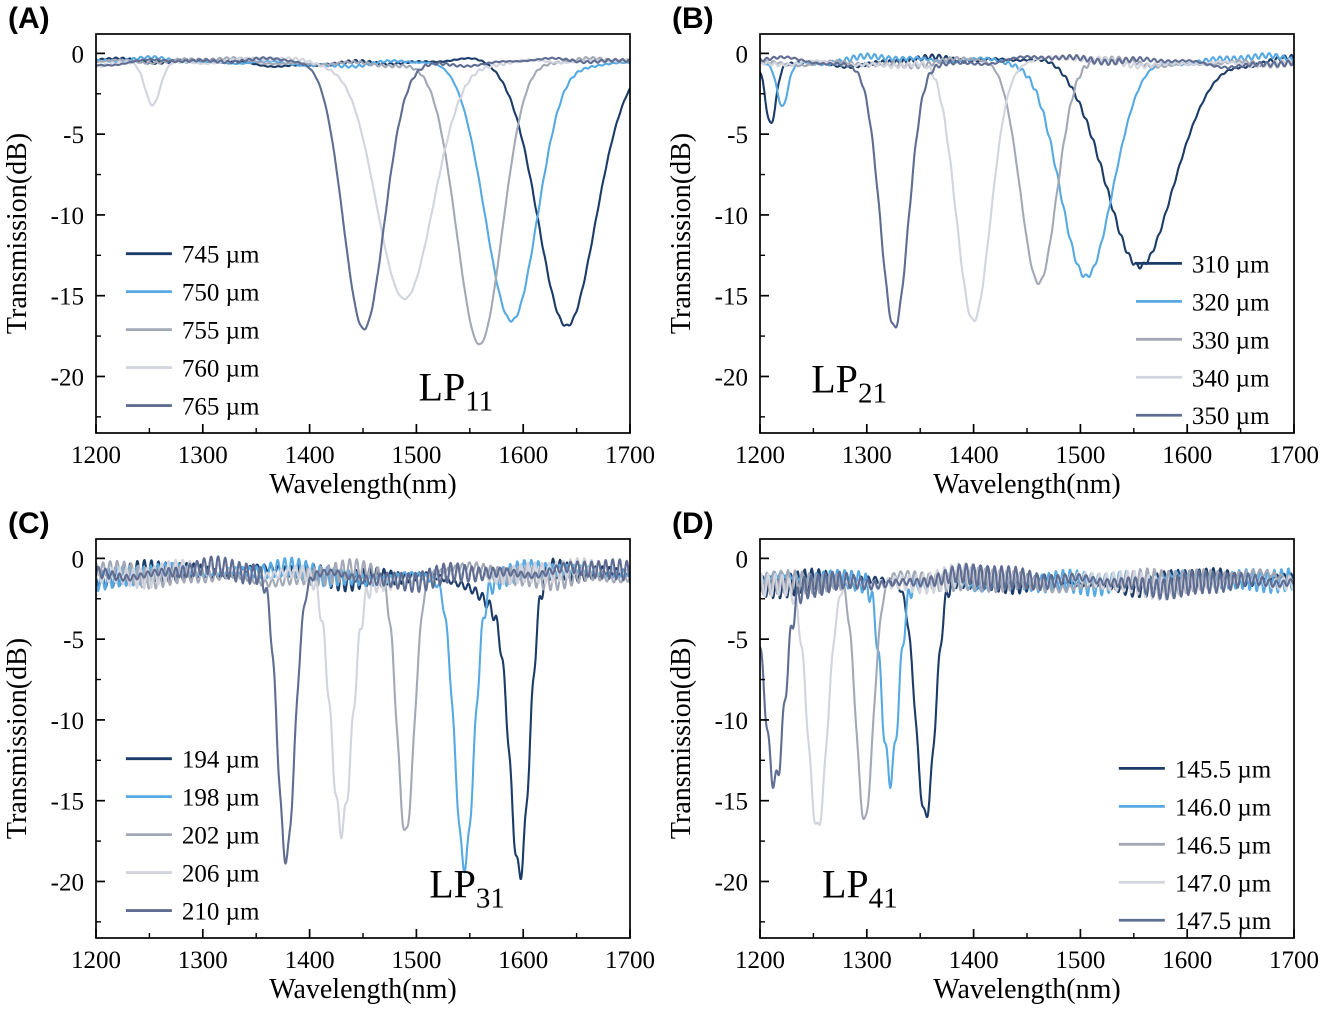  Describe the element at coordinates (221, 369) in the screenshot. I see `legend-label-A-3: 760 µm` at that location.